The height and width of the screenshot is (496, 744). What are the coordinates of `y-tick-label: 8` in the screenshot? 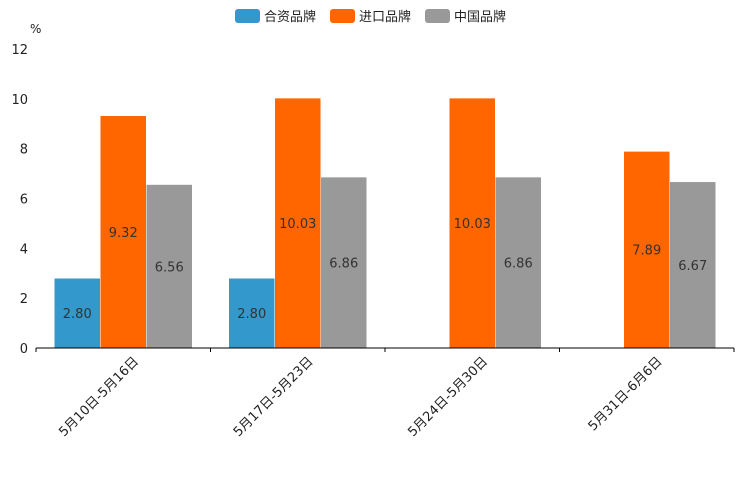 It's located at (24, 150).